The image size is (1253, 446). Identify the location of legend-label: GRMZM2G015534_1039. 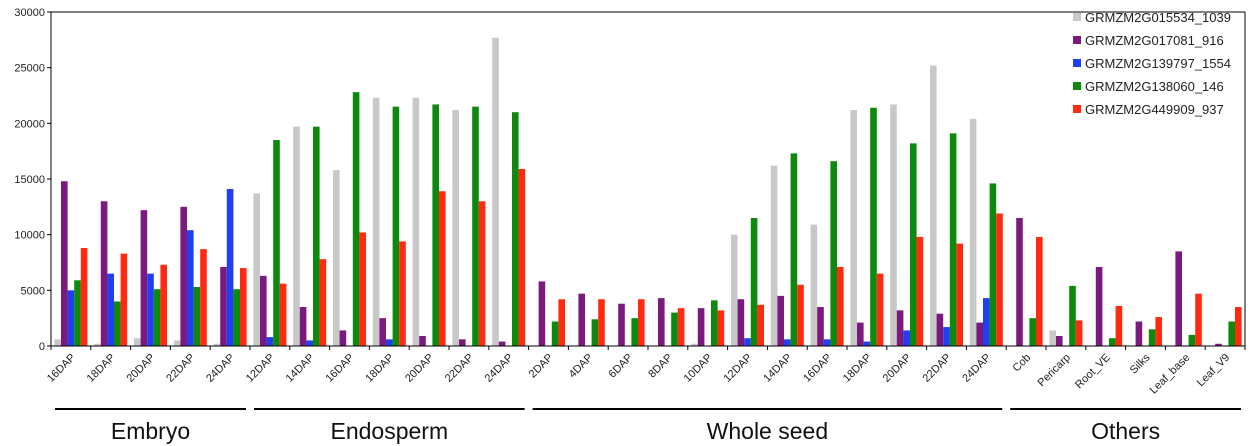
(1158, 17).